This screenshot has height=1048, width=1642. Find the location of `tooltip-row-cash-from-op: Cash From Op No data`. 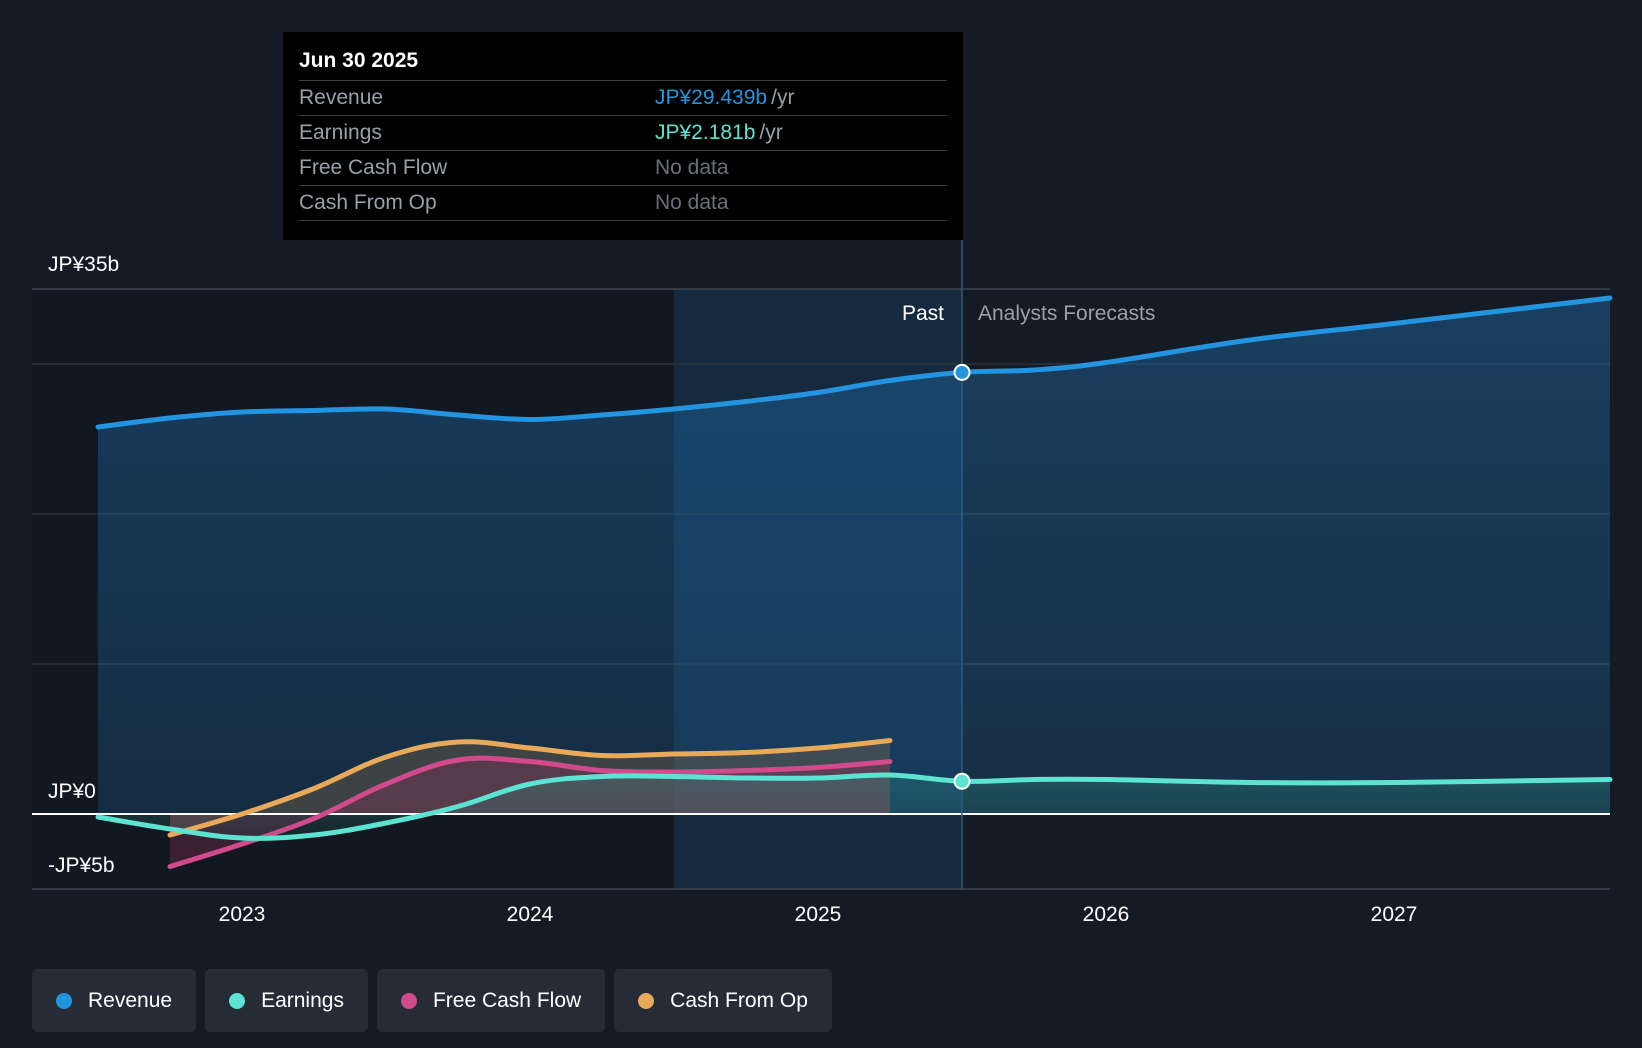

tooltip-row-cash-from-op: Cash From Op No data is located at coordinates (623, 203).